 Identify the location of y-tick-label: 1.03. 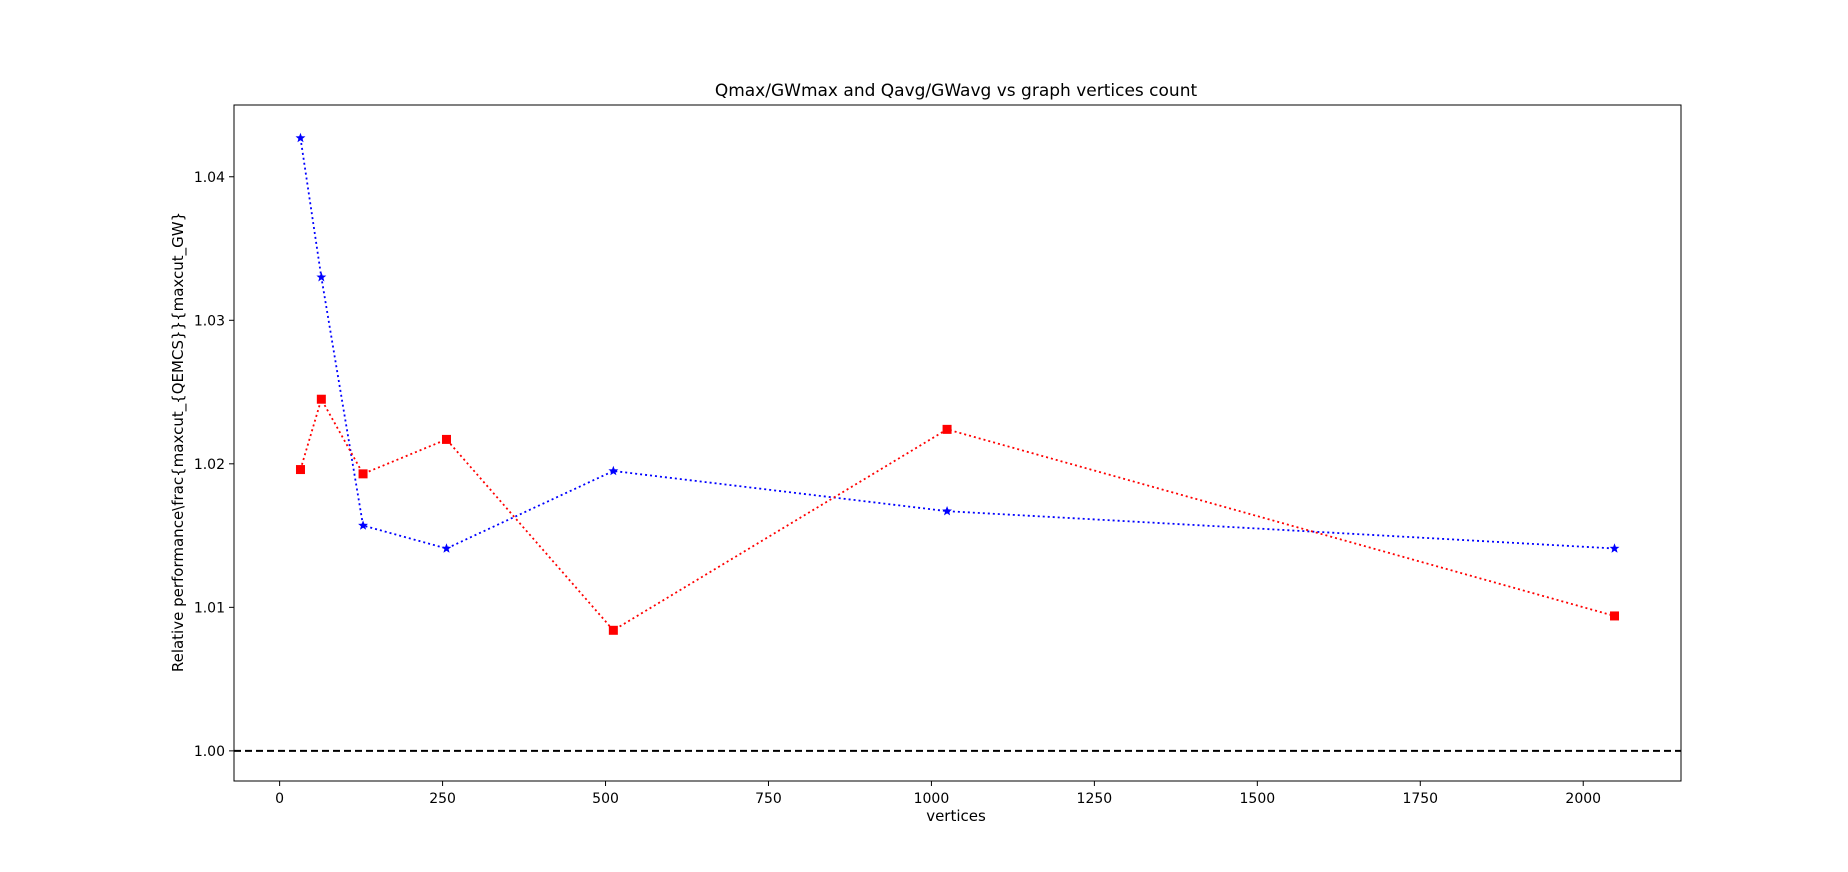
(209, 321).